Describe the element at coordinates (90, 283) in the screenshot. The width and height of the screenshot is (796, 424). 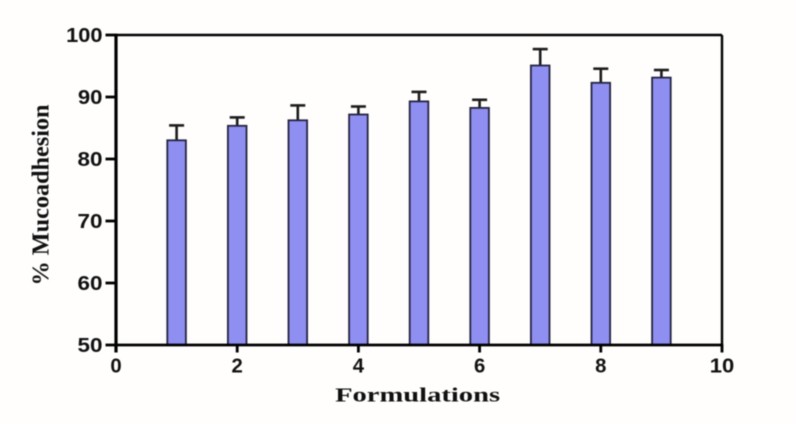
I see `svg-text: 60` at that location.